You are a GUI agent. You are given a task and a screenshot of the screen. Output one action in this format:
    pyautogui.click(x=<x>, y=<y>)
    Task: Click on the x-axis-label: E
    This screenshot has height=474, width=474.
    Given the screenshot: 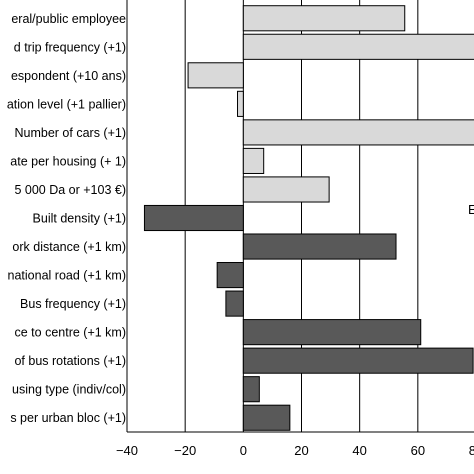 What is the action you would take?
    pyautogui.click(x=471, y=209)
    